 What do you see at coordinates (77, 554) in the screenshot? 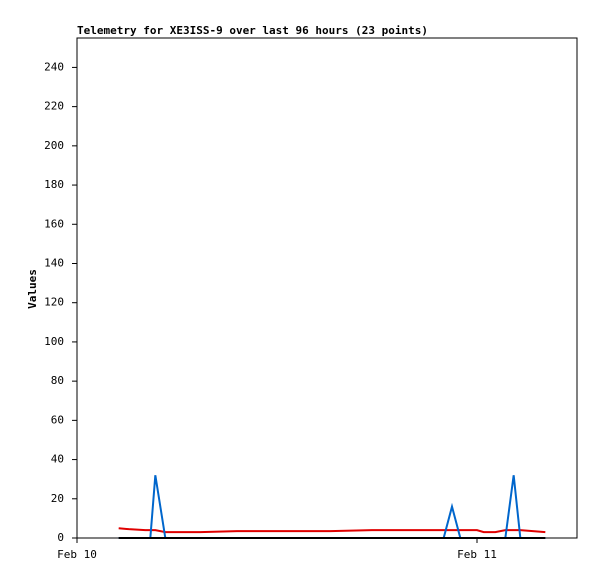
I see `x-tick-label: Feb 10` at bounding box center [77, 554].